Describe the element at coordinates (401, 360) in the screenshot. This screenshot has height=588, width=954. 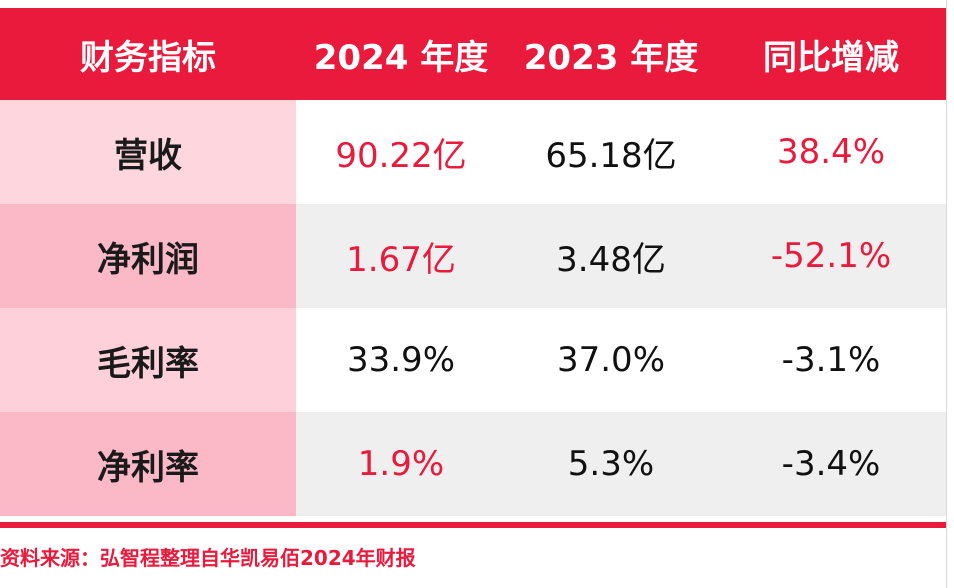
I see `value-2024: 33.9%` at that location.